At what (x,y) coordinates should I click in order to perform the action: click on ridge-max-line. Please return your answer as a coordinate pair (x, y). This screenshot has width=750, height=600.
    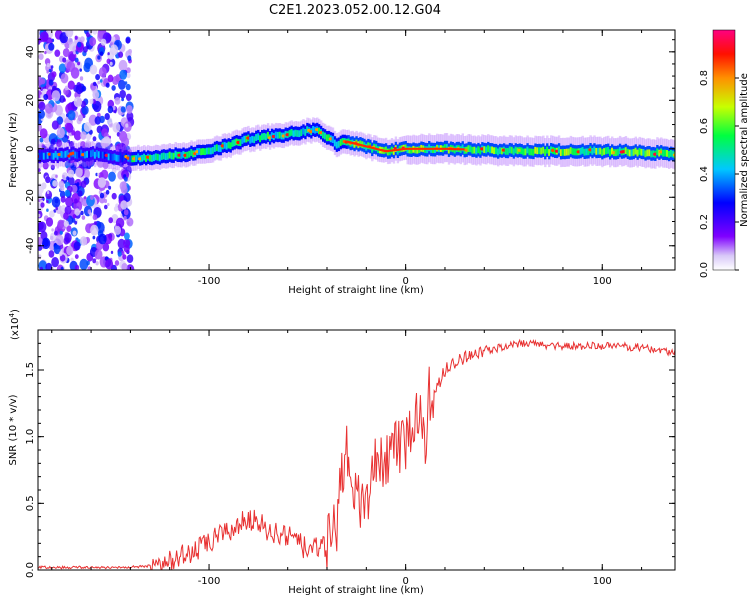
    Looking at the image, I should click on (405, 146).